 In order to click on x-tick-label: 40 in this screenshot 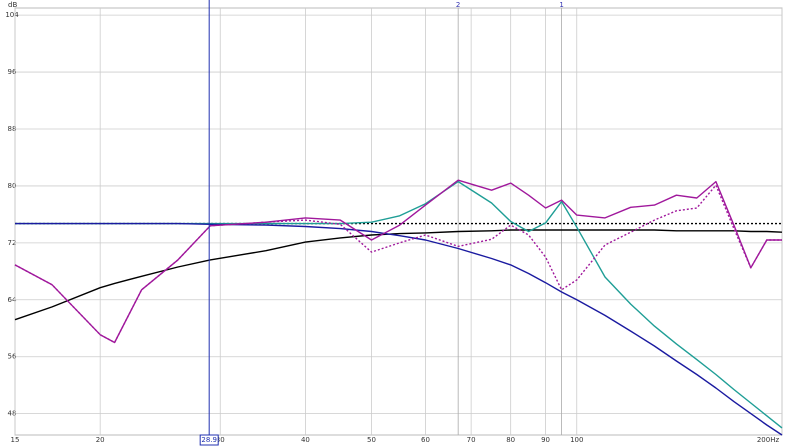, I will do `click(305, 440)`.